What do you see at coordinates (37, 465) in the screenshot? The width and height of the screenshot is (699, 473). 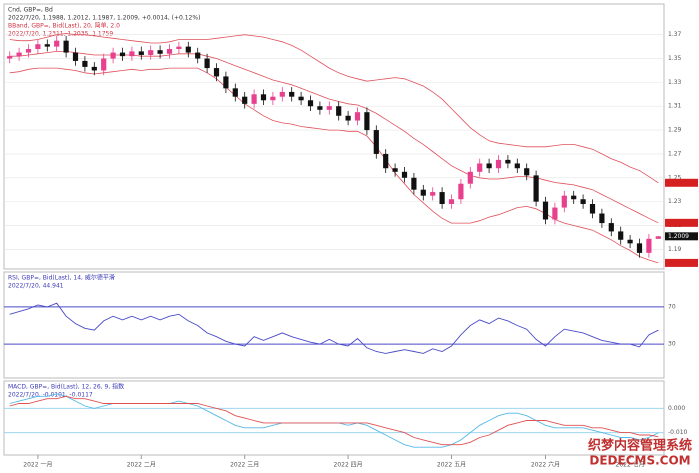 I see `x-tick-label: 2022 一月` at bounding box center [37, 465].